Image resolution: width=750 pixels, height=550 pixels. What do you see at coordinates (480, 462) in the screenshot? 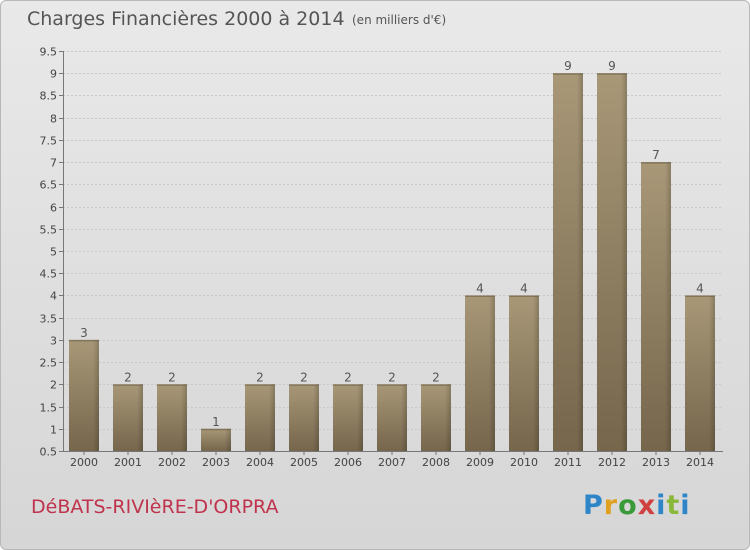
I see `x-tick-label: 2009` at bounding box center [480, 462].